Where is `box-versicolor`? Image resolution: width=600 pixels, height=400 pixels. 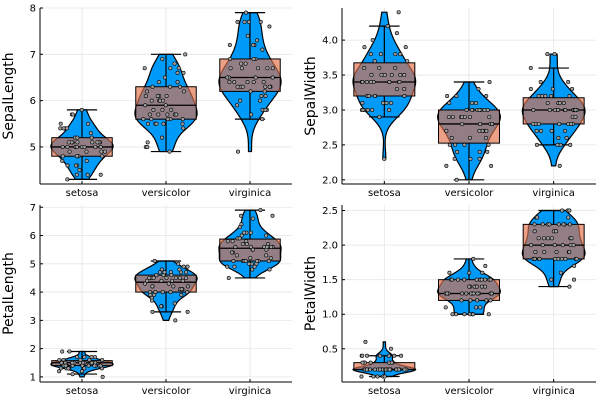 box-versicolor is located at coordinates (469, 290).